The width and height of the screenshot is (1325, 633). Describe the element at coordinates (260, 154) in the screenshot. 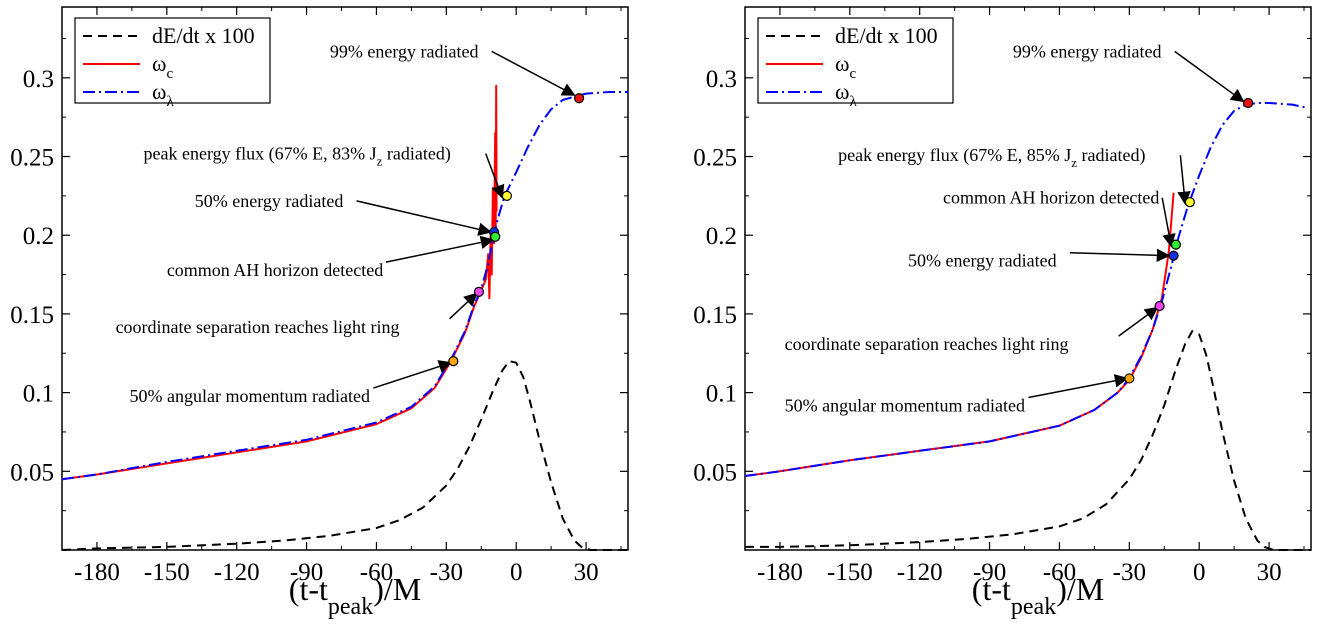

I see `annotation-text: peak energy flux (67% E, 83% J` at that location.